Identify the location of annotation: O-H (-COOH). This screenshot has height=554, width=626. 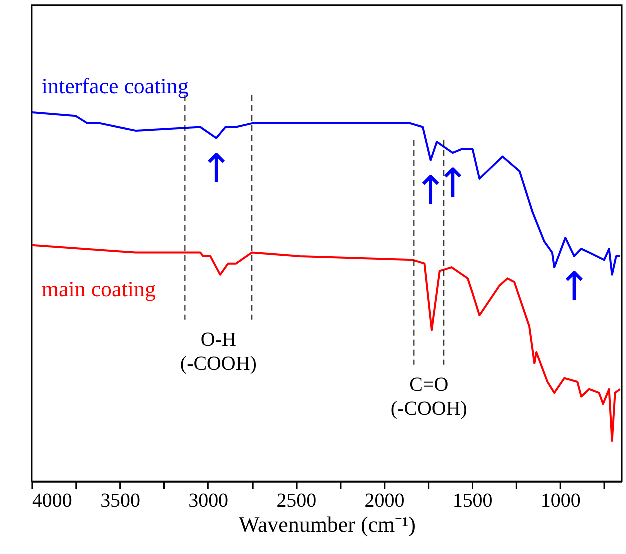
(218, 351).